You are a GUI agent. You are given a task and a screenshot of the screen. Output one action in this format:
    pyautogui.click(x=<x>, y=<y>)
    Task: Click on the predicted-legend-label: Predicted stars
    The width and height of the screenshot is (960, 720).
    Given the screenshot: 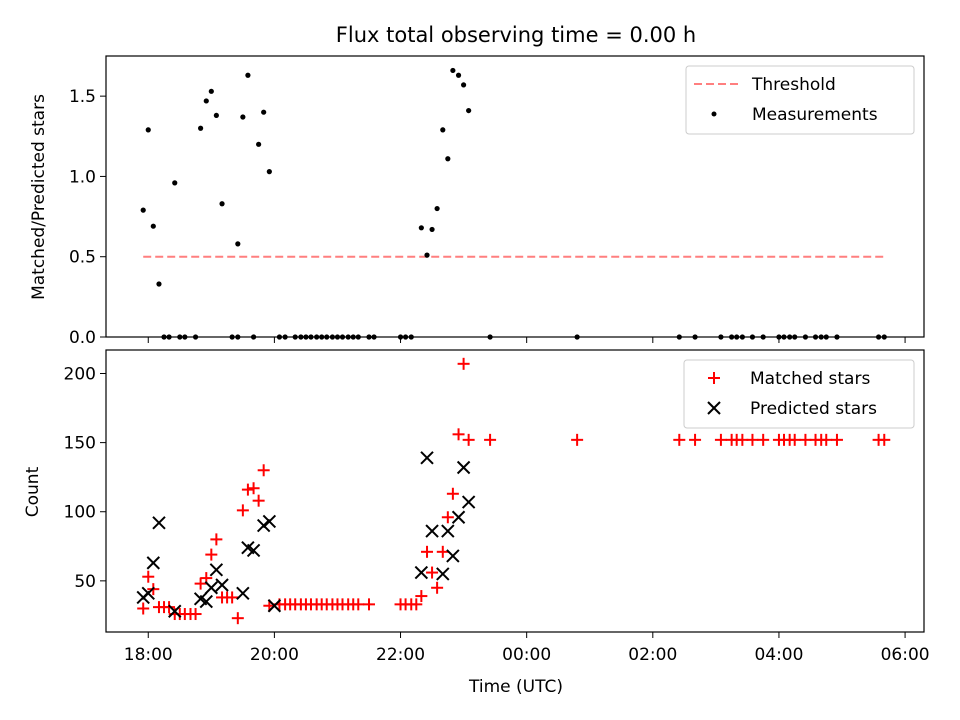 What is the action you would take?
    pyautogui.click(x=813, y=409)
    